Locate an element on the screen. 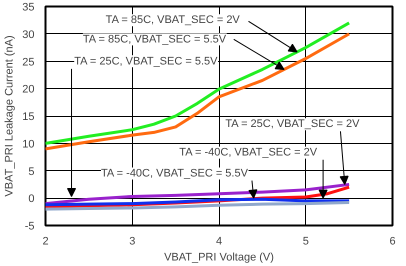 This screenshot has height=266, width=406. annotation: TA = -40C, VBAT_SEC = 5.5V is located at coordinates (174, 173).